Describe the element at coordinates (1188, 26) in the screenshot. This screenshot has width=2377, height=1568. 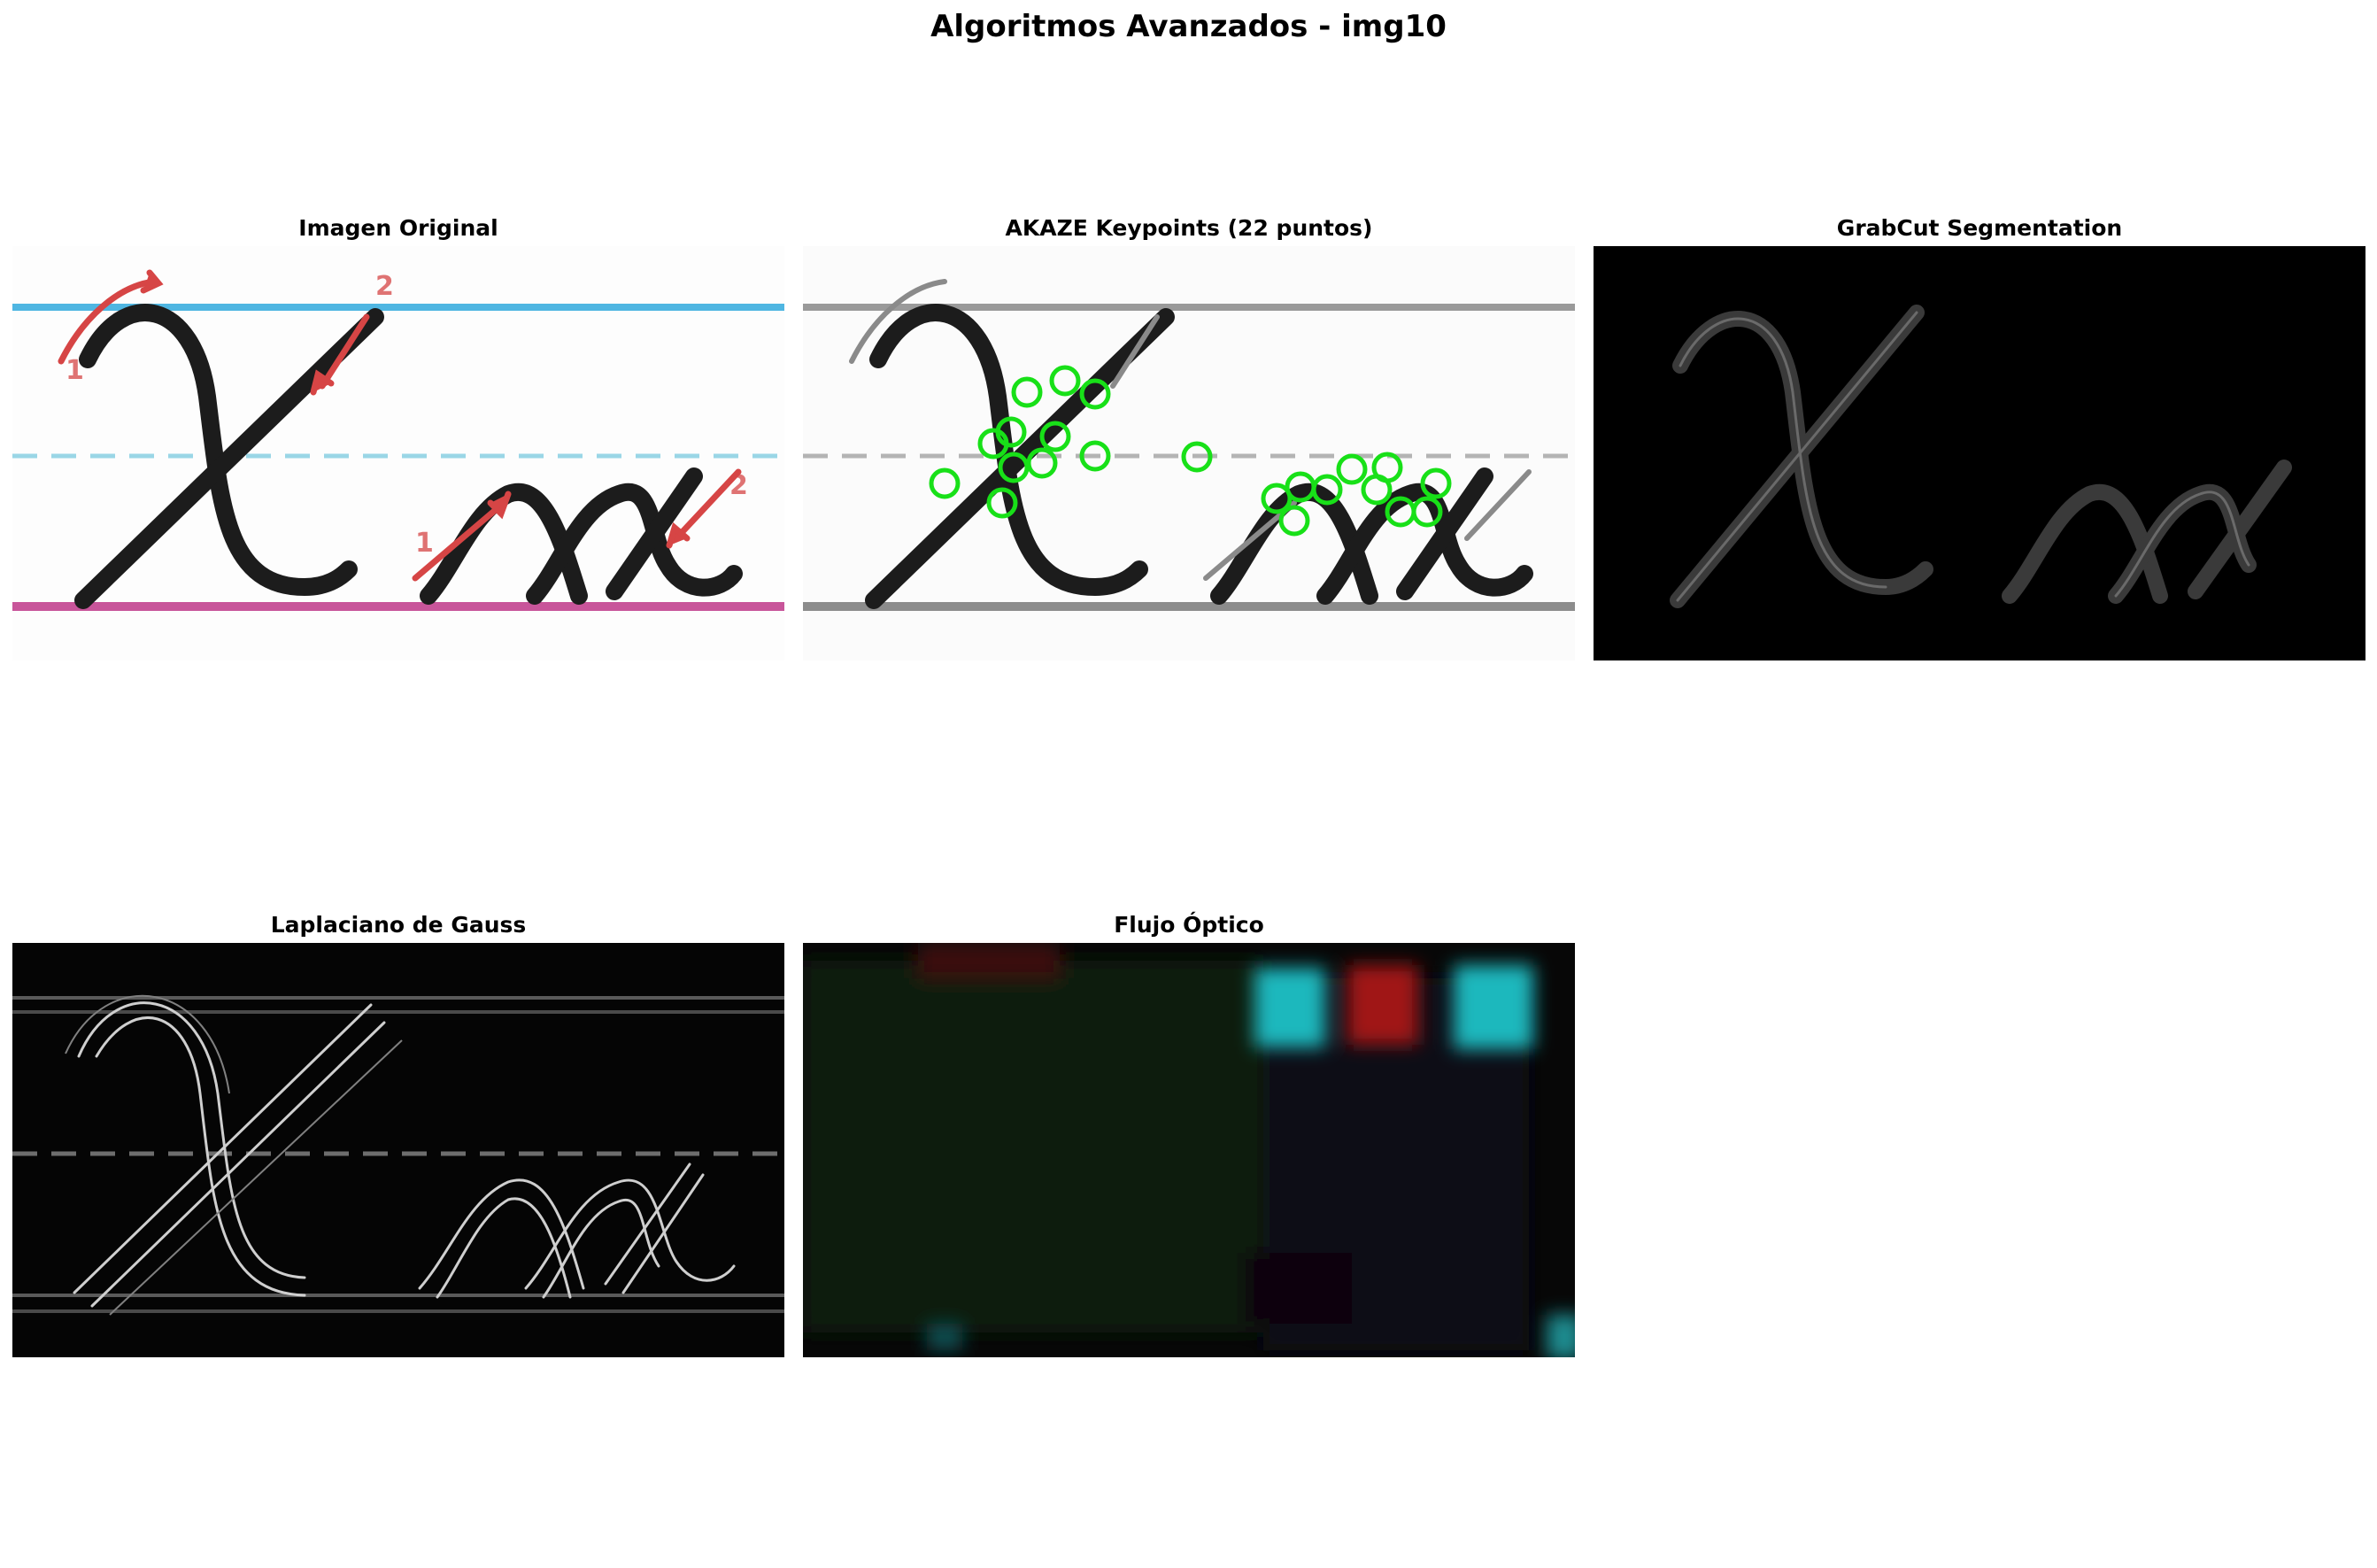
I see `figure-title: Algoritmos Avanzados - img10` at that location.